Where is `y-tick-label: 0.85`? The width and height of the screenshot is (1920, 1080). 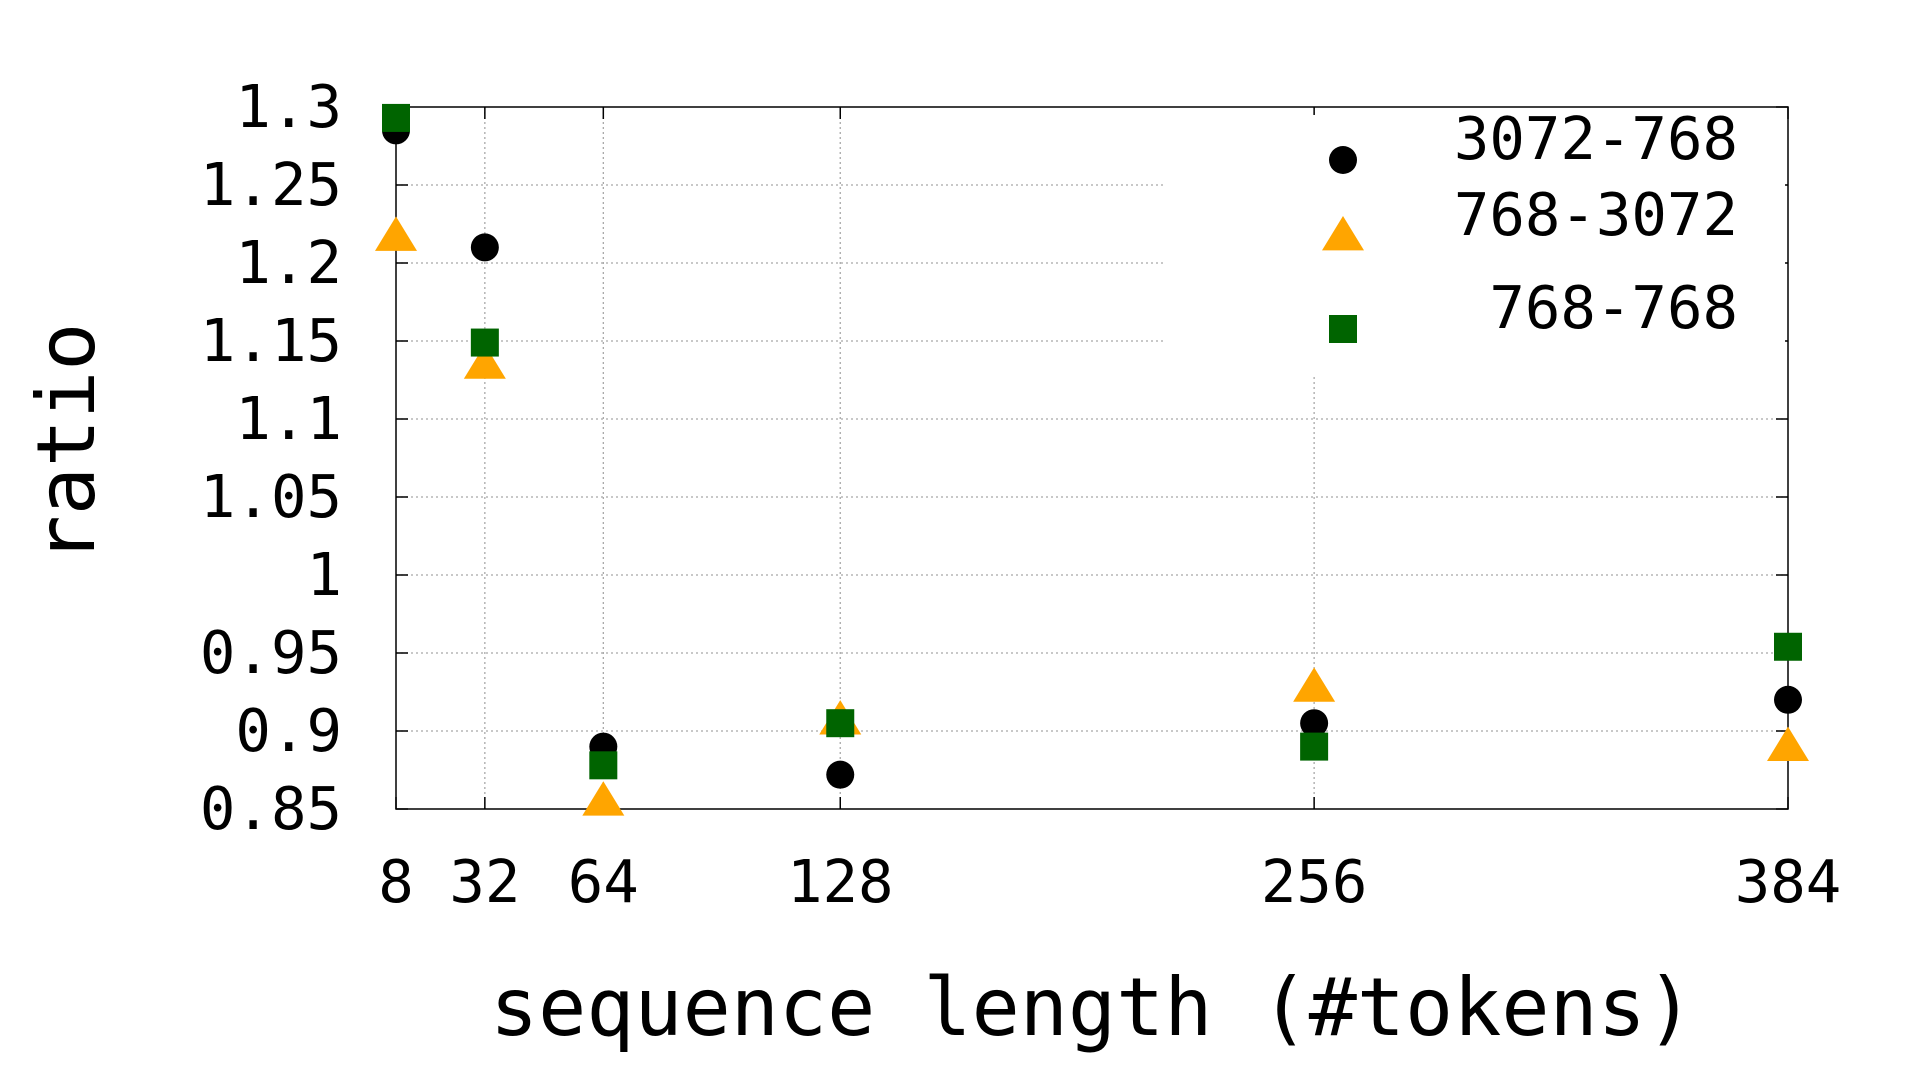 y-tick-label: 0.85 is located at coordinates (271, 808).